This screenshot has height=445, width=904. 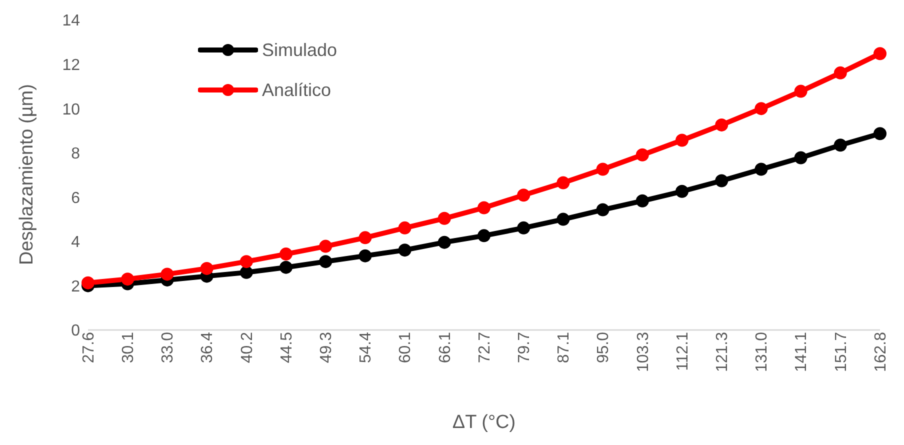 I want to click on x-tick-label: 36.4, so click(x=207, y=348).